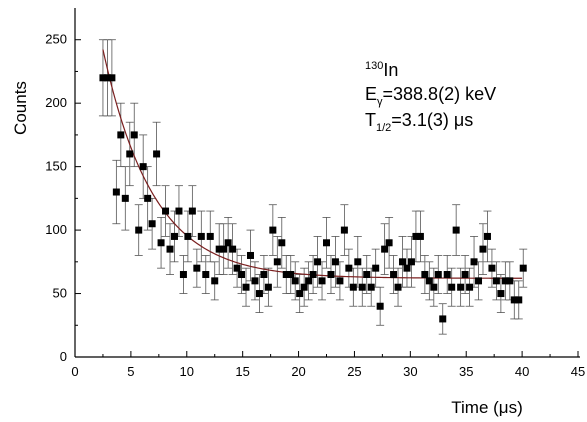 The image size is (587, 422). What do you see at coordinates (130, 371) in the screenshot?
I see `x-tick-label: 5` at bounding box center [130, 371].